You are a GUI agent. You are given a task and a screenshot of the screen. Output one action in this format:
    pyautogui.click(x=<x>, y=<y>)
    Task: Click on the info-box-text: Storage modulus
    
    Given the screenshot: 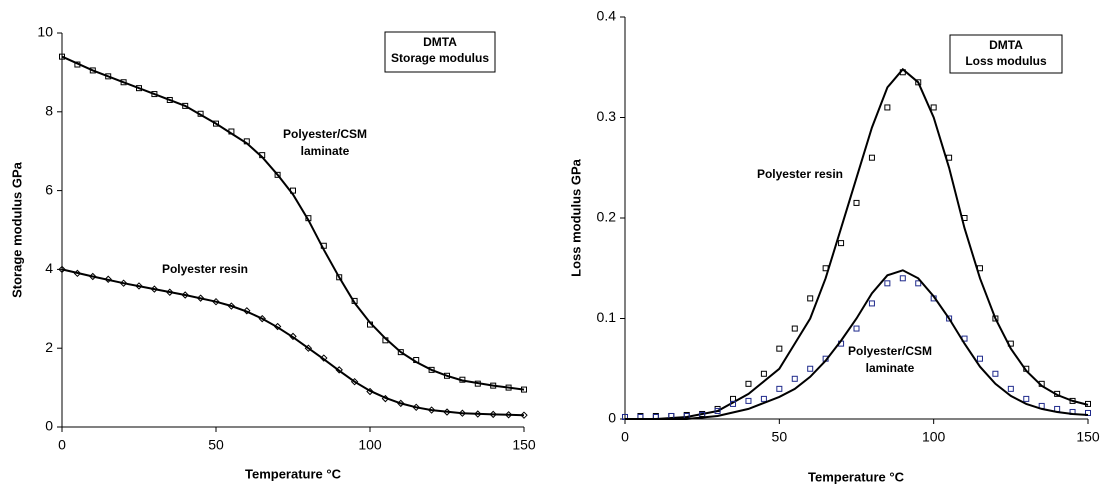 What is the action you would take?
    pyautogui.click(x=440, y=58)
    